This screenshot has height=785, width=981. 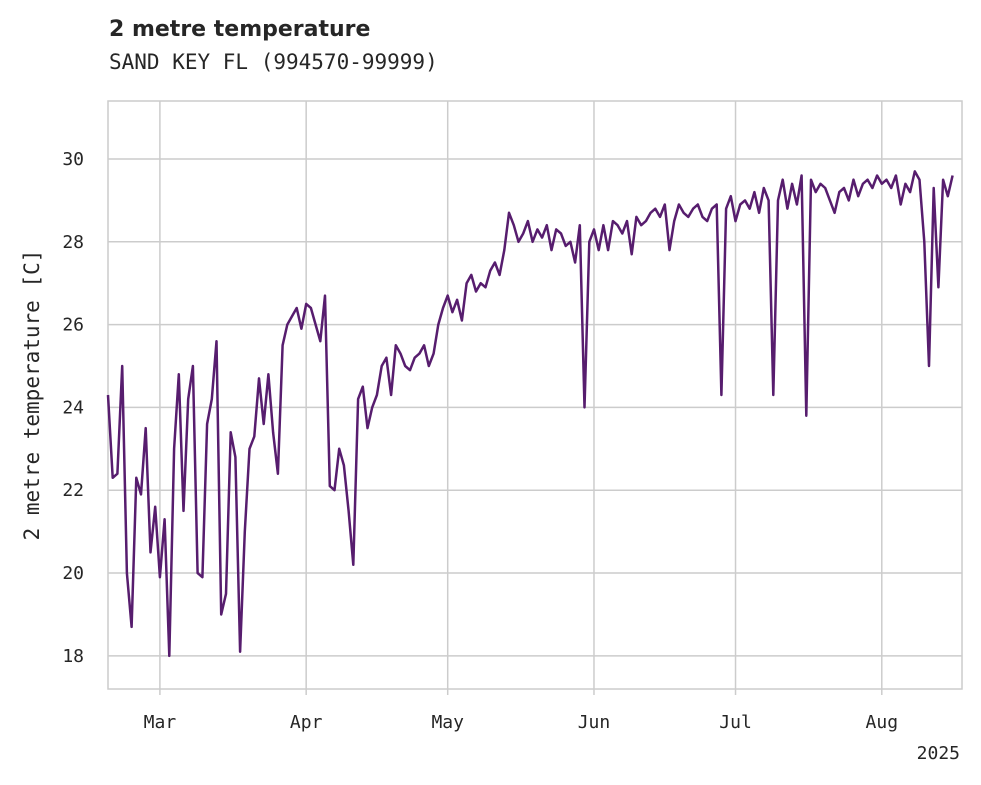 What do you see at coordinates (73, 656) in the screenshot?
I see `y-tick-label-18: 18` at bounding box center [73, 656].